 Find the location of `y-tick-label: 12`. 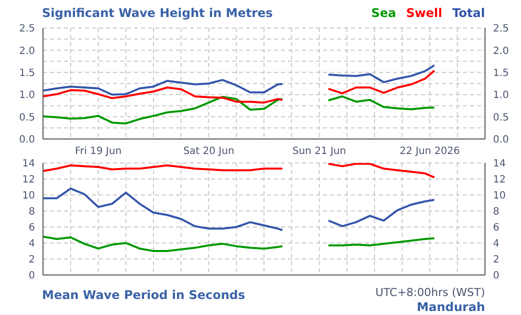

y-tick-label: 12 is located at coordinates (28, 180).